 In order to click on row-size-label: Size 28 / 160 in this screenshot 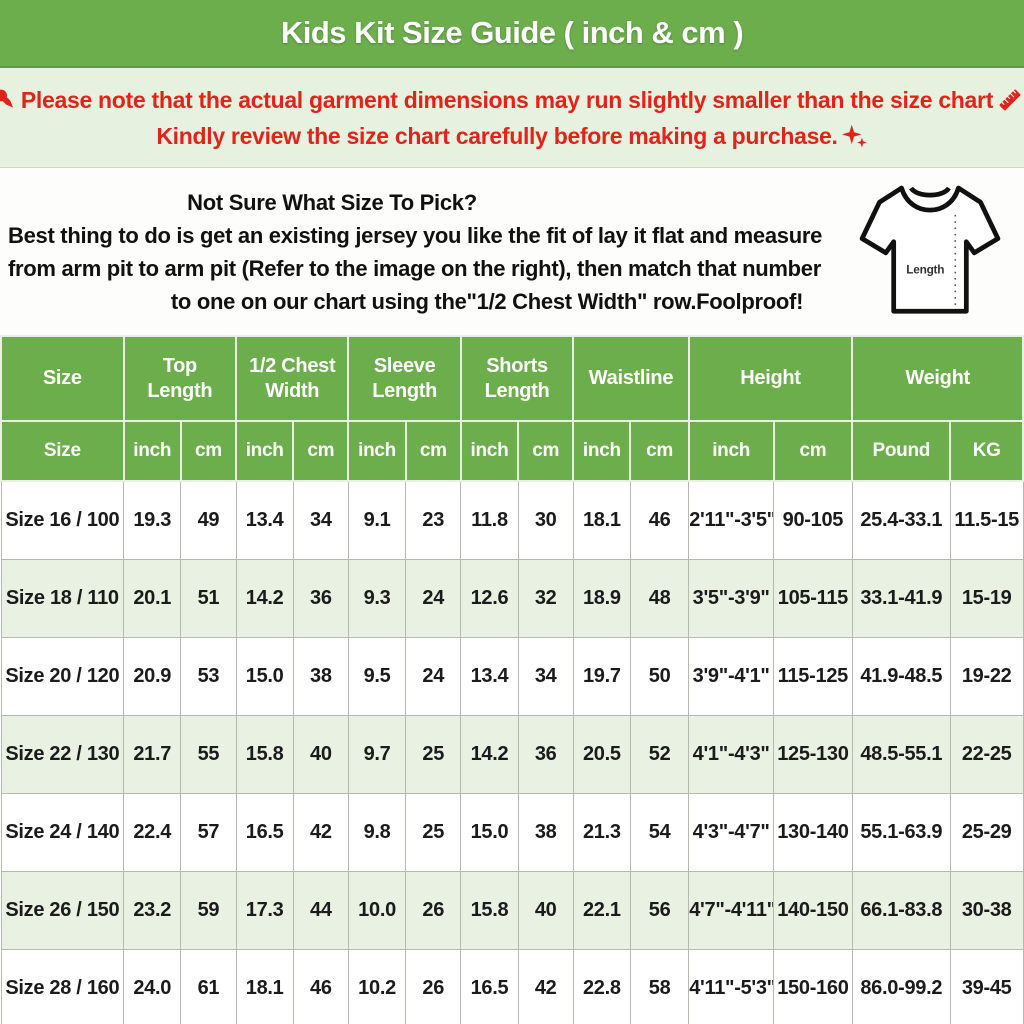, I will do `click(62, 986)`.